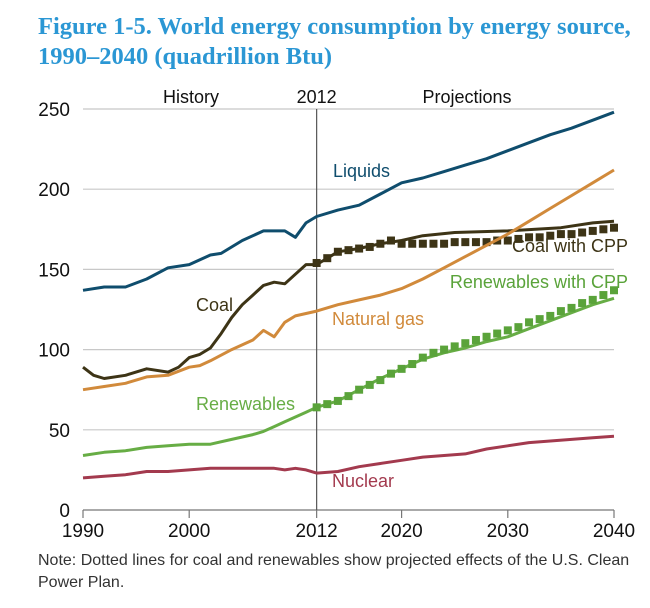 This screenshot has height=608, width=650. I want to click on series-label-coal: Coal, so click(214, 305).